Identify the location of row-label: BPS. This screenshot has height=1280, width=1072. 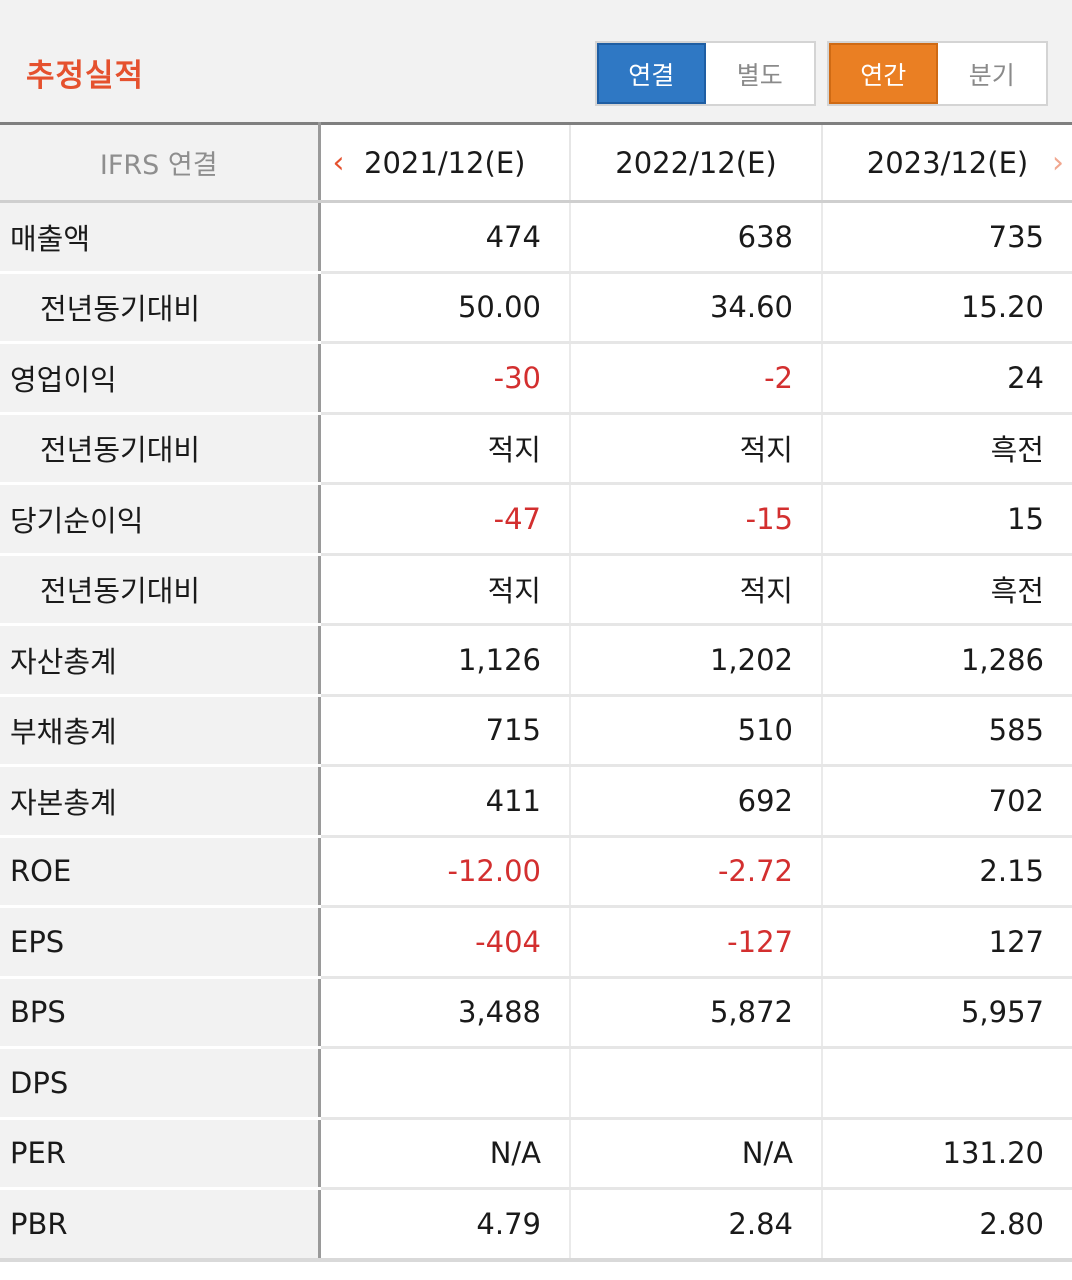
(160, 1013).